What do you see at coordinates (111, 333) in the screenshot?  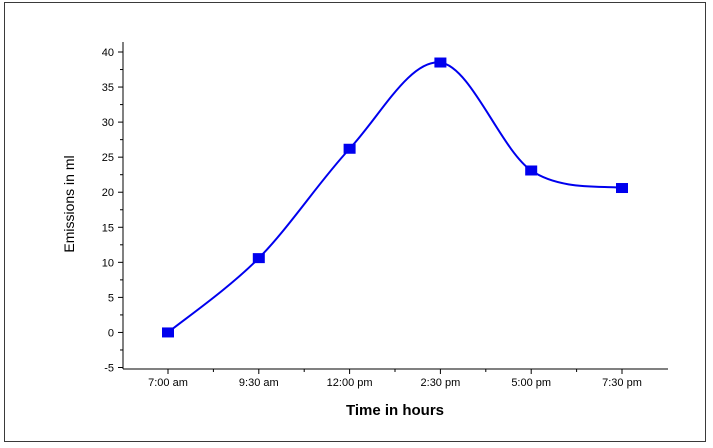 I see `y-tick-label: 0` at bounding box center [111, 333].